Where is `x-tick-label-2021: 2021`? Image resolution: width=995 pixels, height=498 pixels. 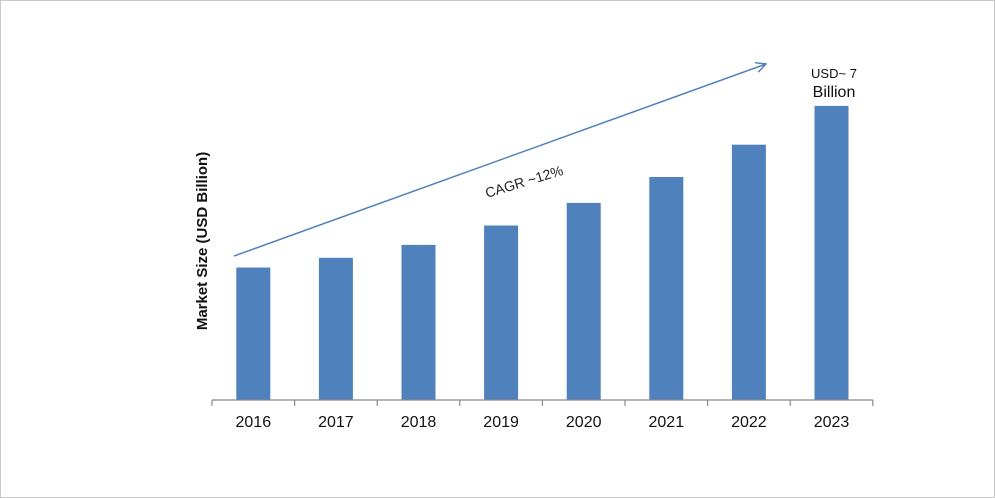
x-tick-label-2021: 2021 is located at coordinates (667, 422).